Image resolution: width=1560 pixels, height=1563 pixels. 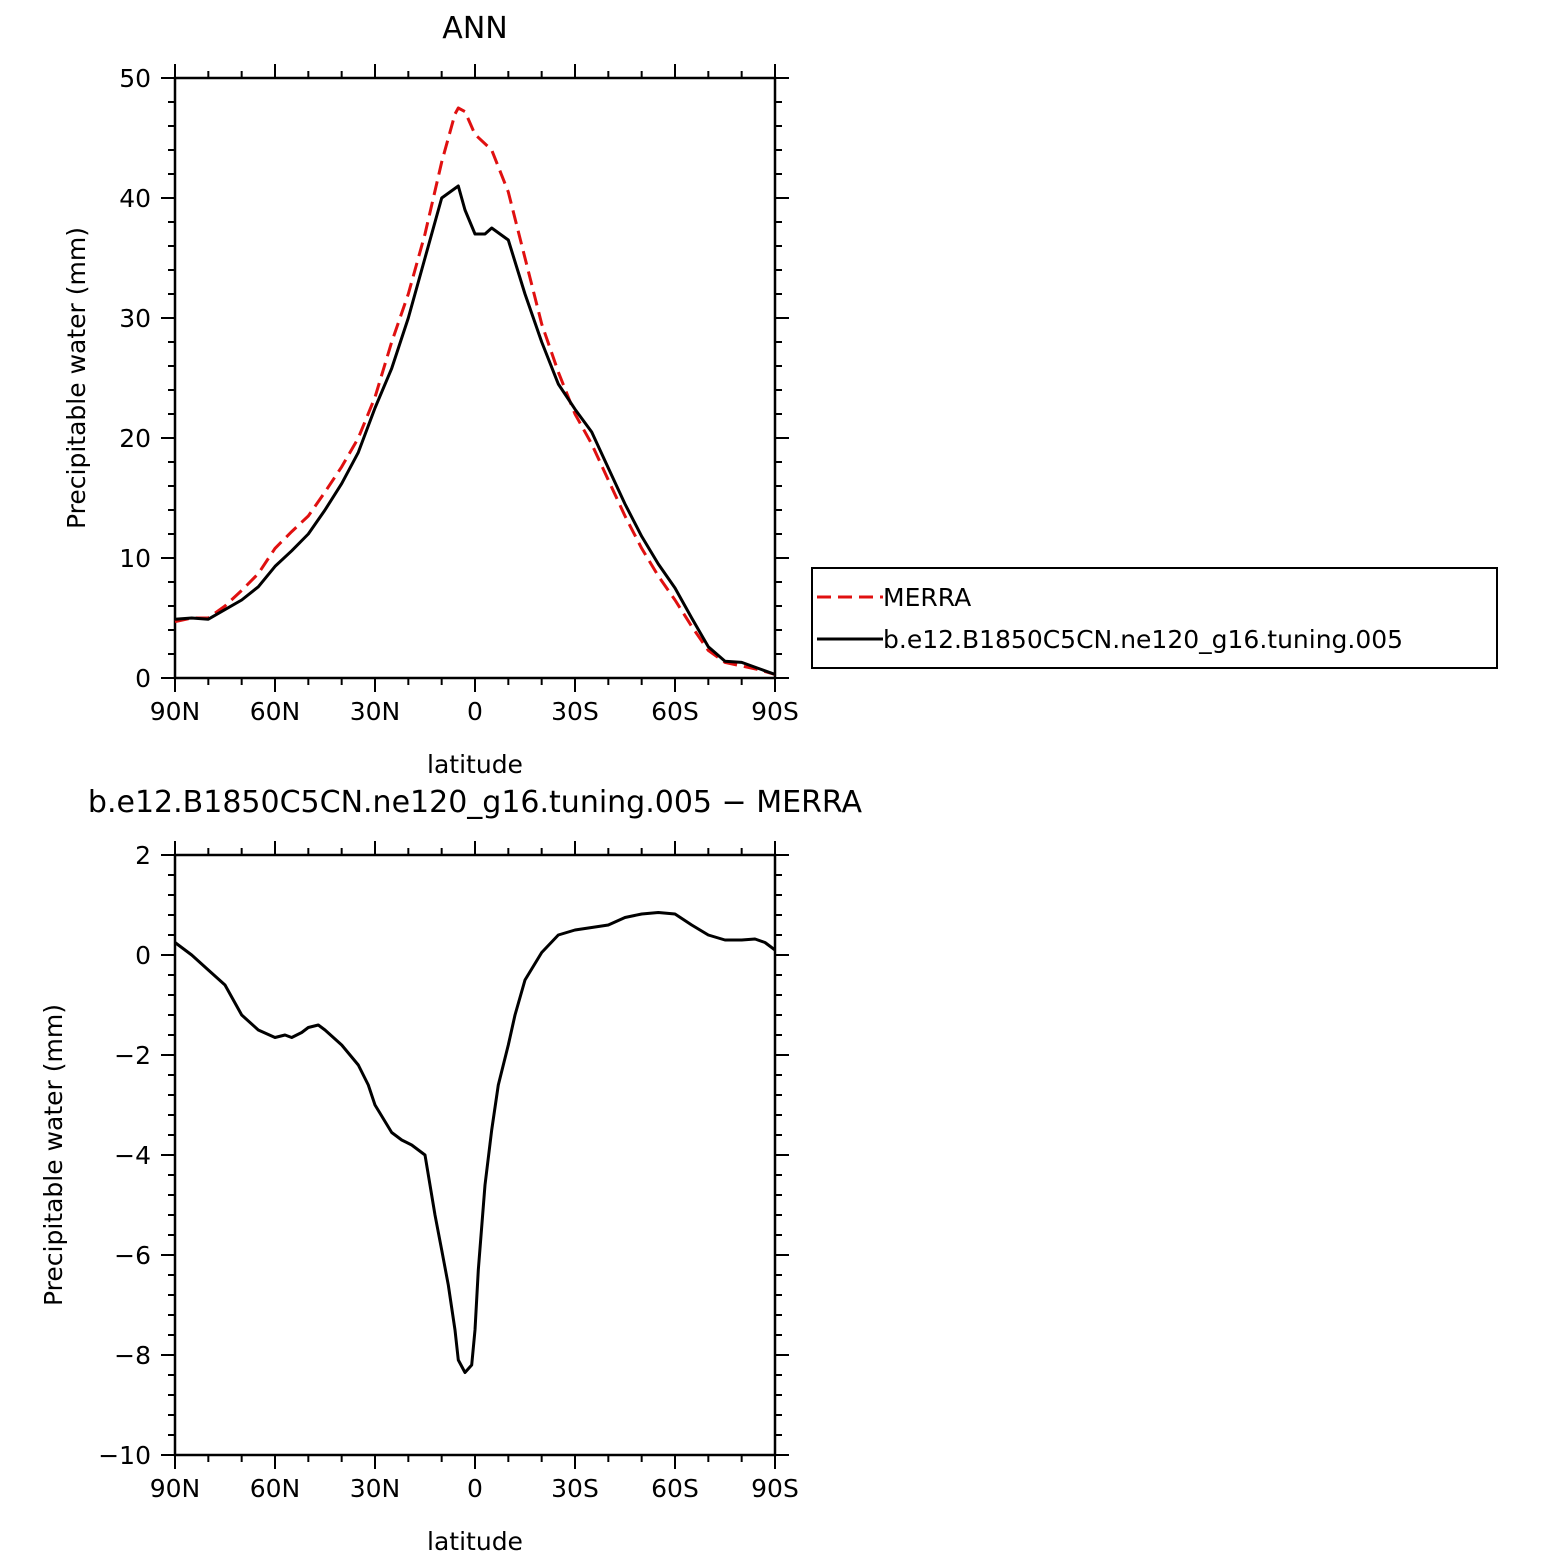 I want to click on y-tick-label: −10, so click(x=124, y=1455).